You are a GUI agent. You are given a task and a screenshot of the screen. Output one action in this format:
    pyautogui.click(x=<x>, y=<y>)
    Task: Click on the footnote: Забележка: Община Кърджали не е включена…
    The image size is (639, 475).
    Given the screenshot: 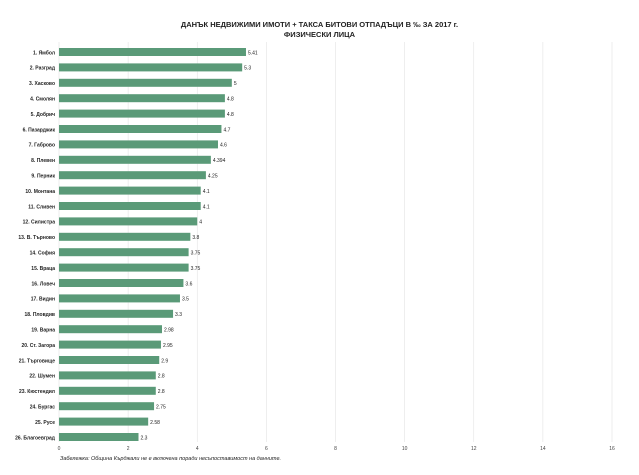 What is the action you would take?
    pyautogui.click(x=171, y=459)
    